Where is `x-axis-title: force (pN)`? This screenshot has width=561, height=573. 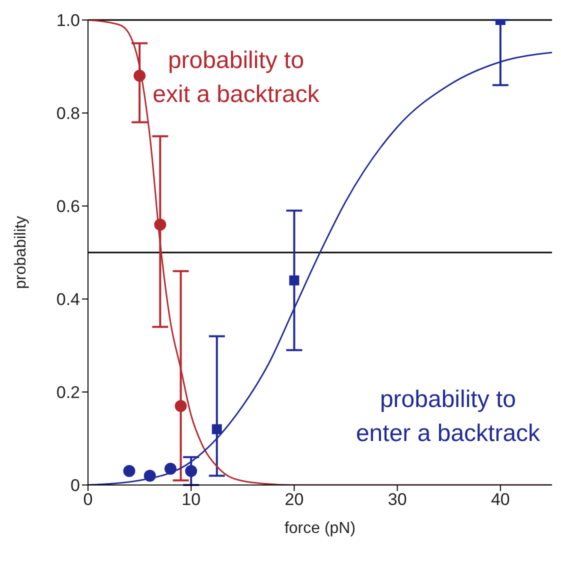 x-axis-title: force (pN) is located at coordinates (320, 528).